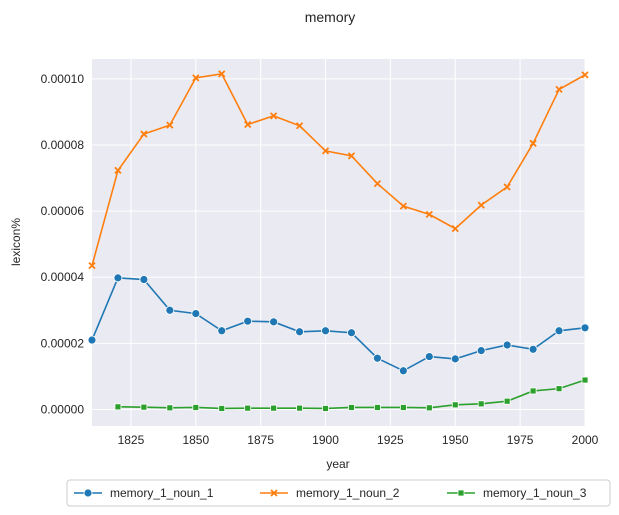  Describe the element at coordinates (131, 440) in the screenshot. I see `x-tick-label: 1825` at that location.